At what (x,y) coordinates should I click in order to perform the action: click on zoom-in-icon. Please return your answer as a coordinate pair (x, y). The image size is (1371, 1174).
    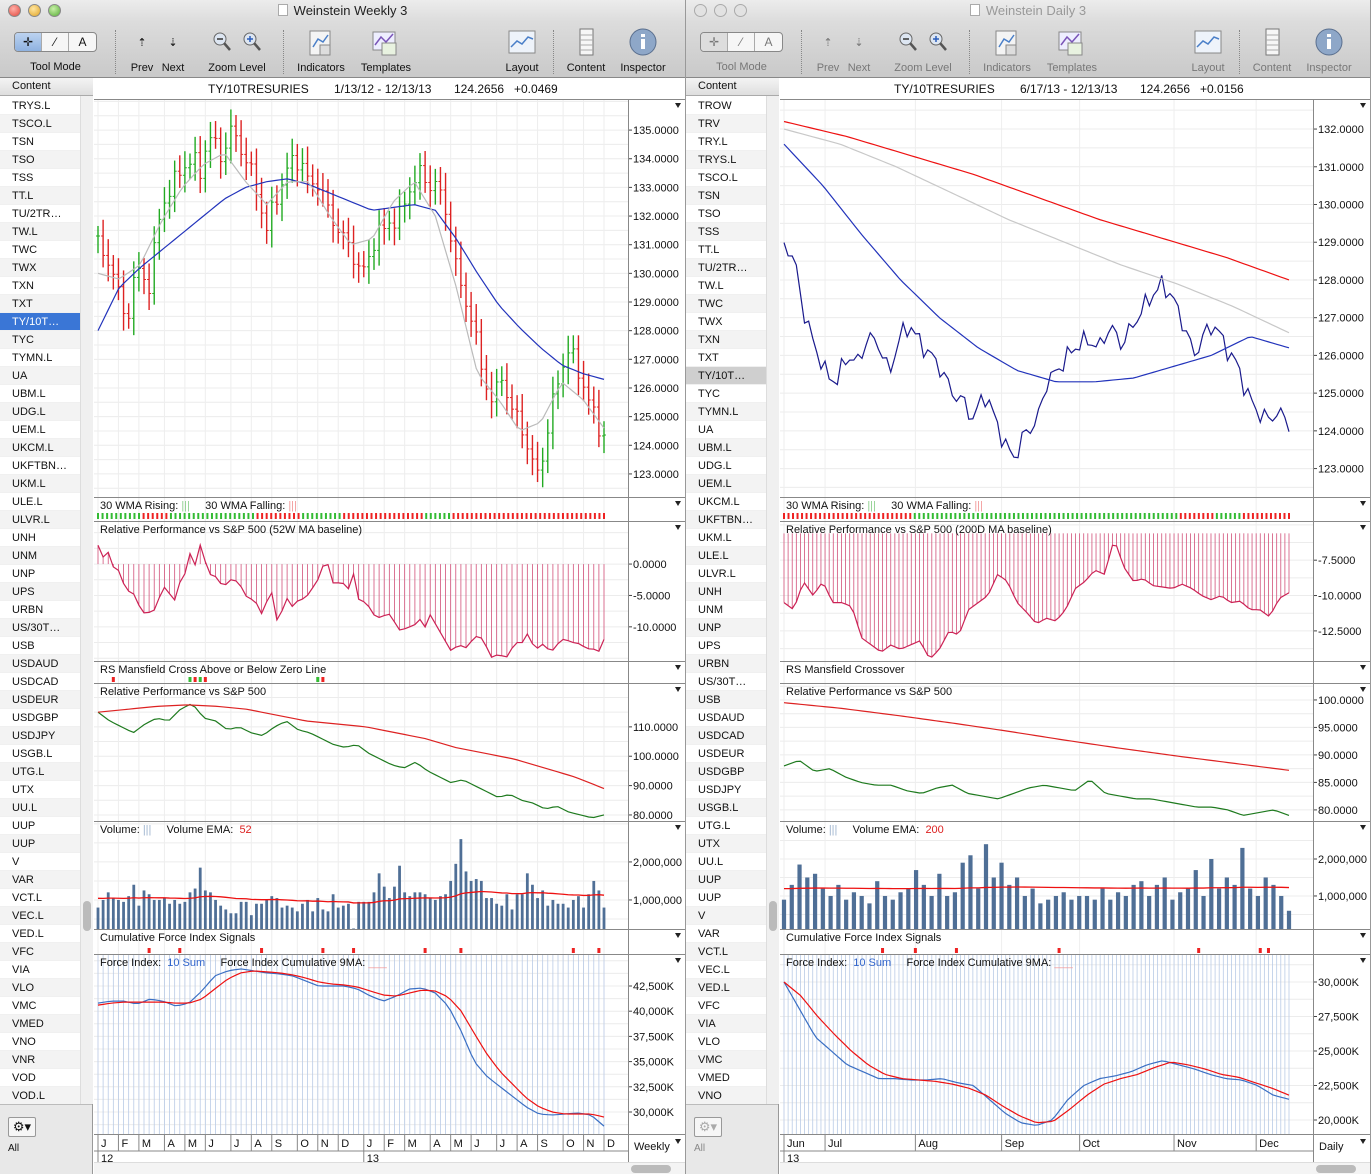
    Looking at the image, I should click on (252, 42).